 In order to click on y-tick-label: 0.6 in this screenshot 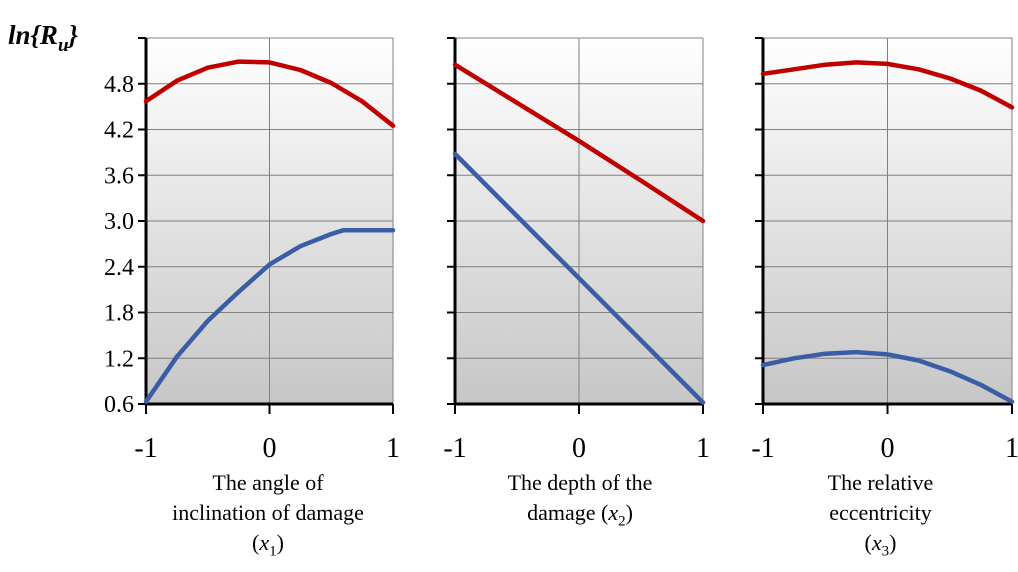, I will do `click(119, 405)`.